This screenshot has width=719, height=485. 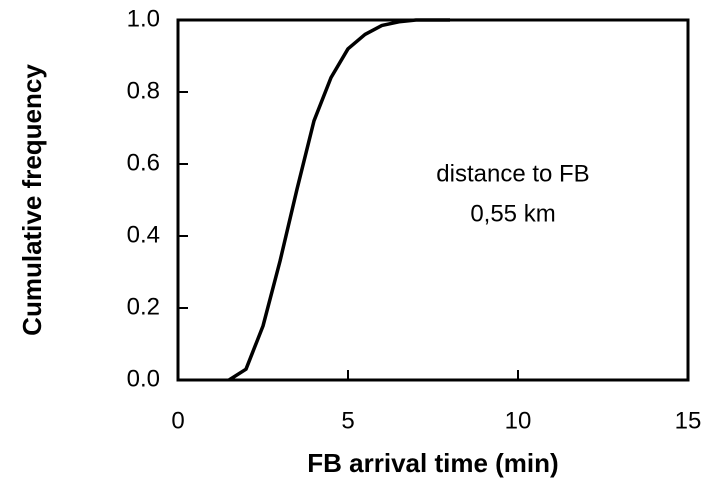 What do you see at coordinates (177, 420) in the screenshot?
I see `x-tick-label: 0` at bounding box center [177, 420].